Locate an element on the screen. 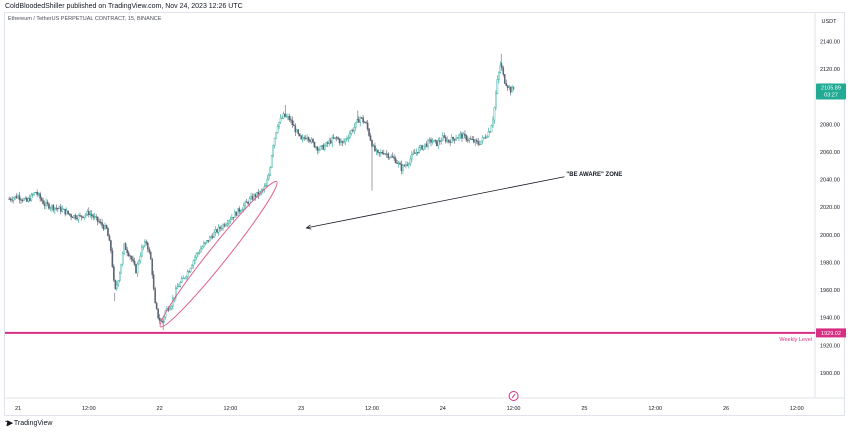  y-tick-label: 1920.00 is located at coordinates (830, 346).